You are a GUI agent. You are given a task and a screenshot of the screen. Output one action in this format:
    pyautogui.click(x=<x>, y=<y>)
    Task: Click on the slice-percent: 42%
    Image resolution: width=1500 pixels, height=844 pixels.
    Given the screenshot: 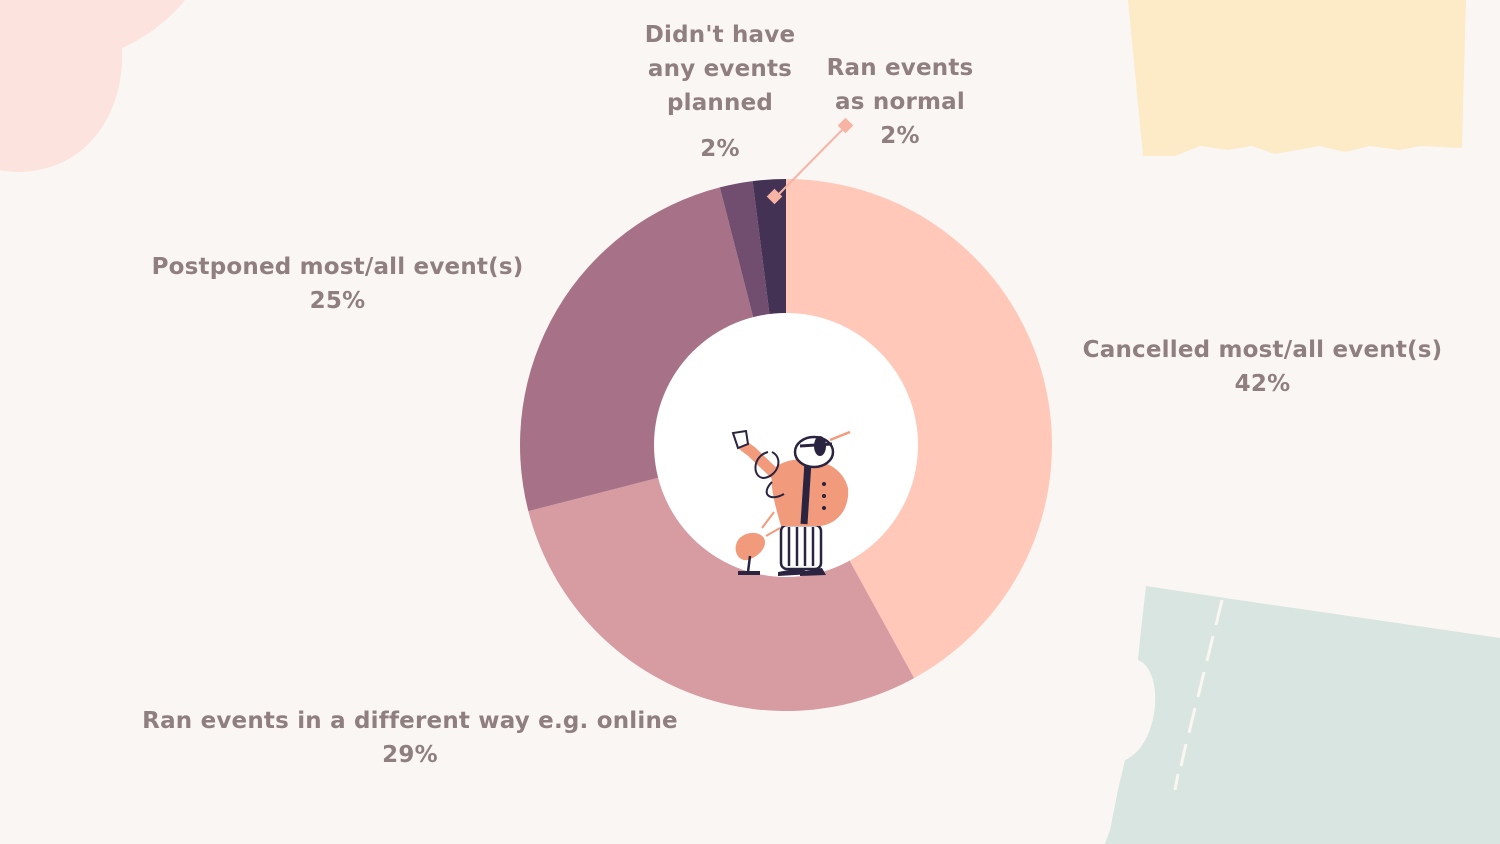 What is the action you would take?
    pyautogui.click(x=1262, y=384)
    